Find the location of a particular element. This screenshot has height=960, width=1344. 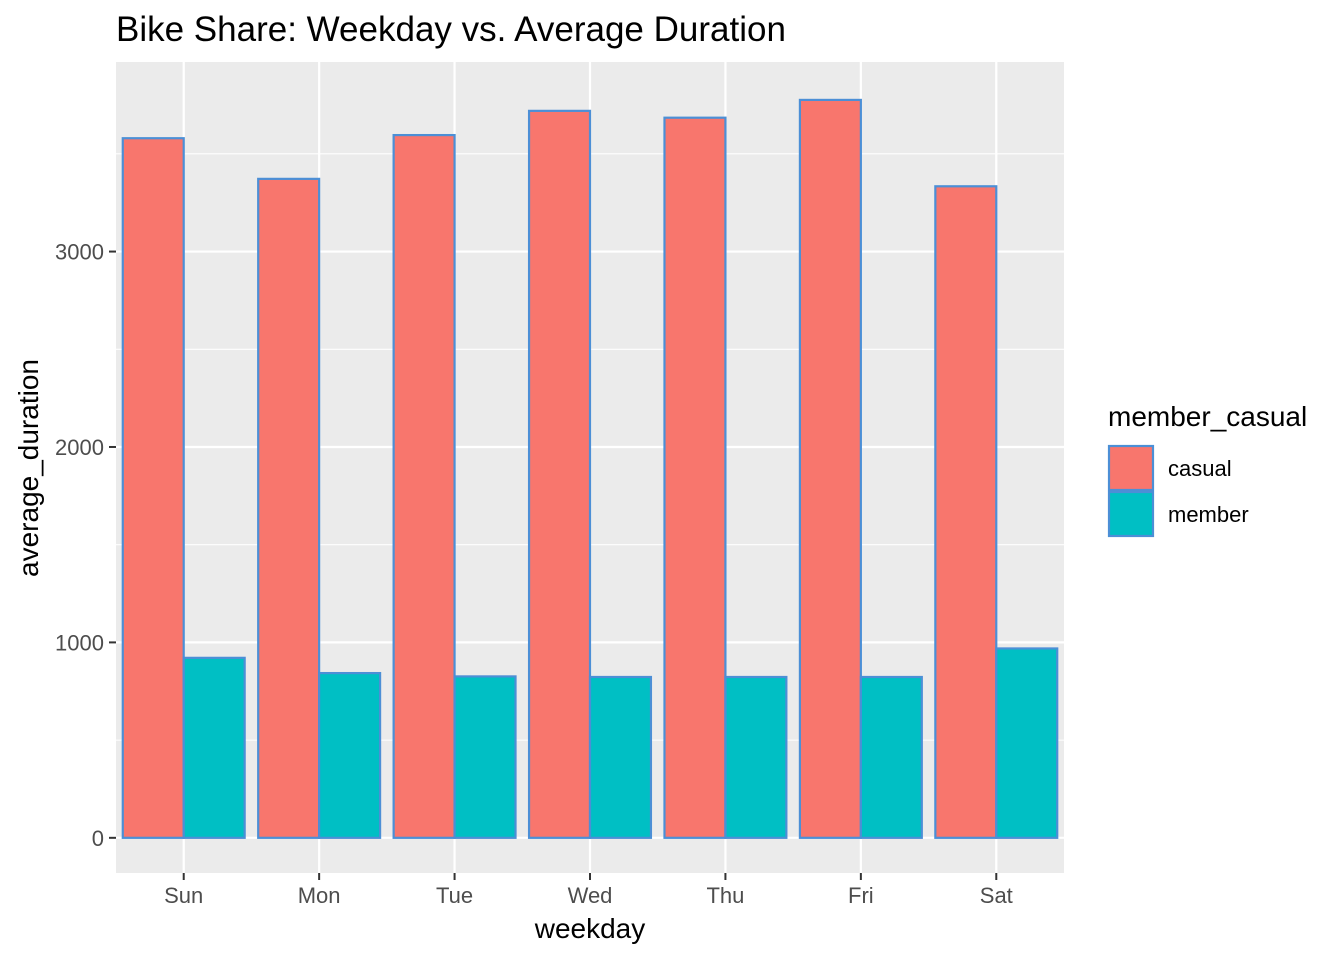

y-tick-label: 2000 is located at coordinates (79, 447).